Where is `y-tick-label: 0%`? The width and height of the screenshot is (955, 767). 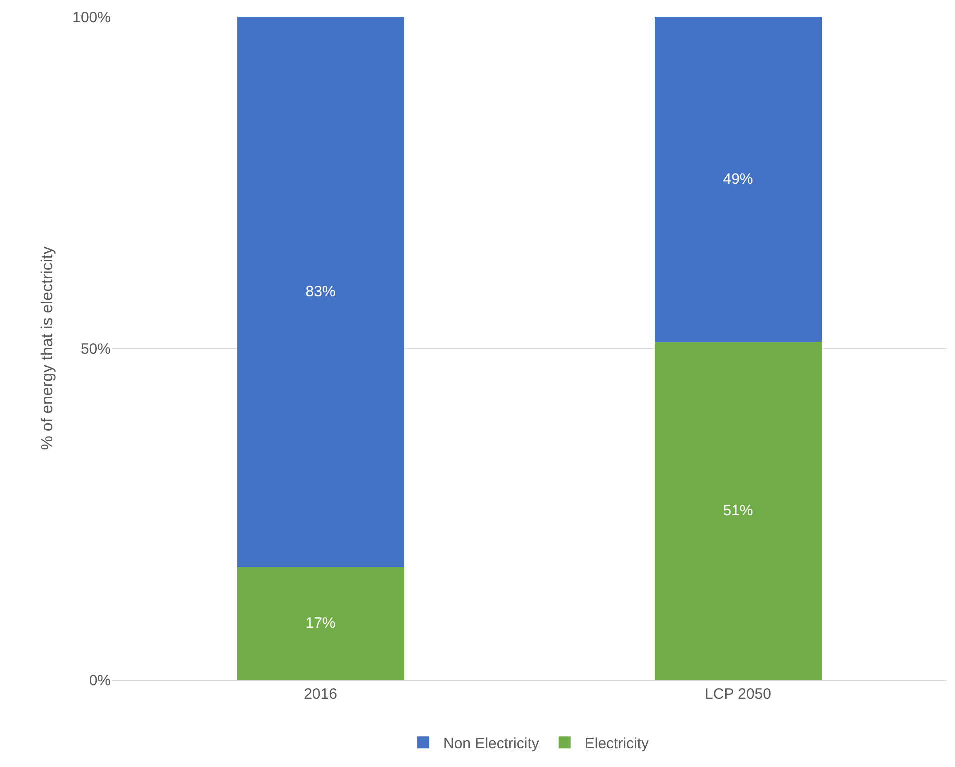 y-tick-label: 0% is located at coordinates (100, 681).